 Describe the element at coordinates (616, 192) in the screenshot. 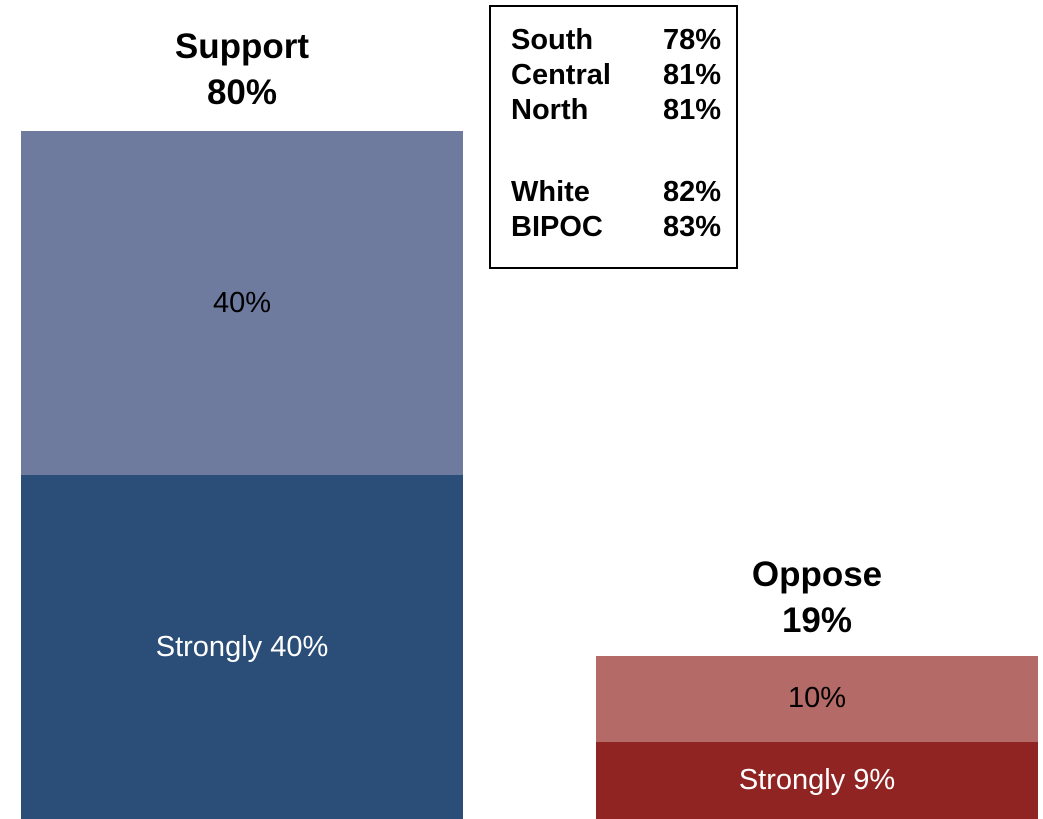

I see `subgroup-row-white: White 82%` at that location.